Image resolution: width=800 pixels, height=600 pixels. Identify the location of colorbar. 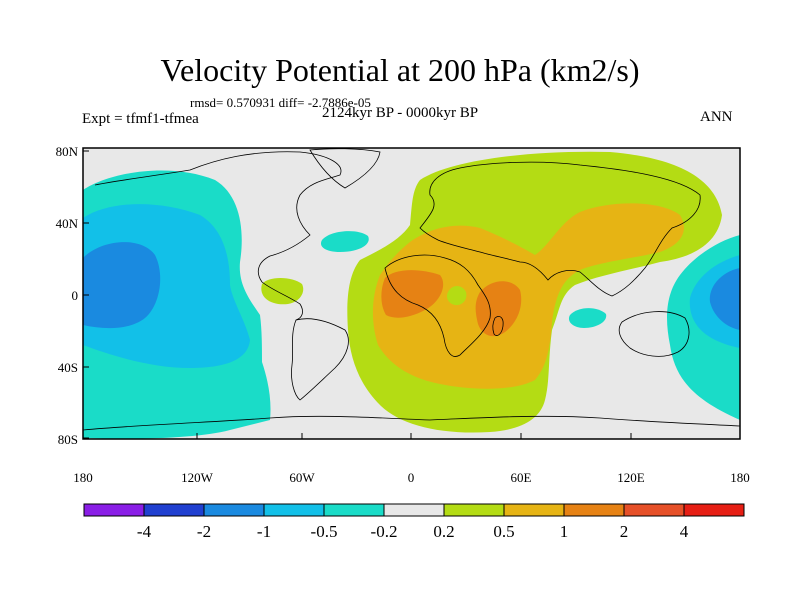
(414, 510).